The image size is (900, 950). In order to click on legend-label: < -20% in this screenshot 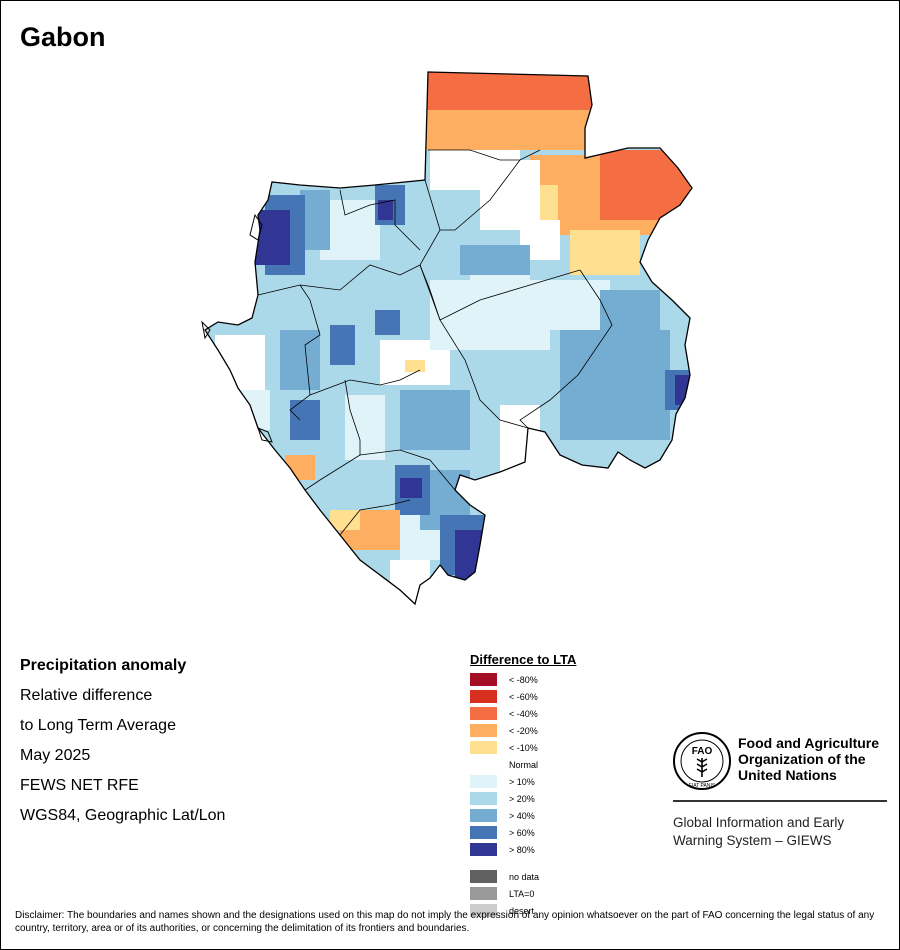, I will do `click(523, 730)`.